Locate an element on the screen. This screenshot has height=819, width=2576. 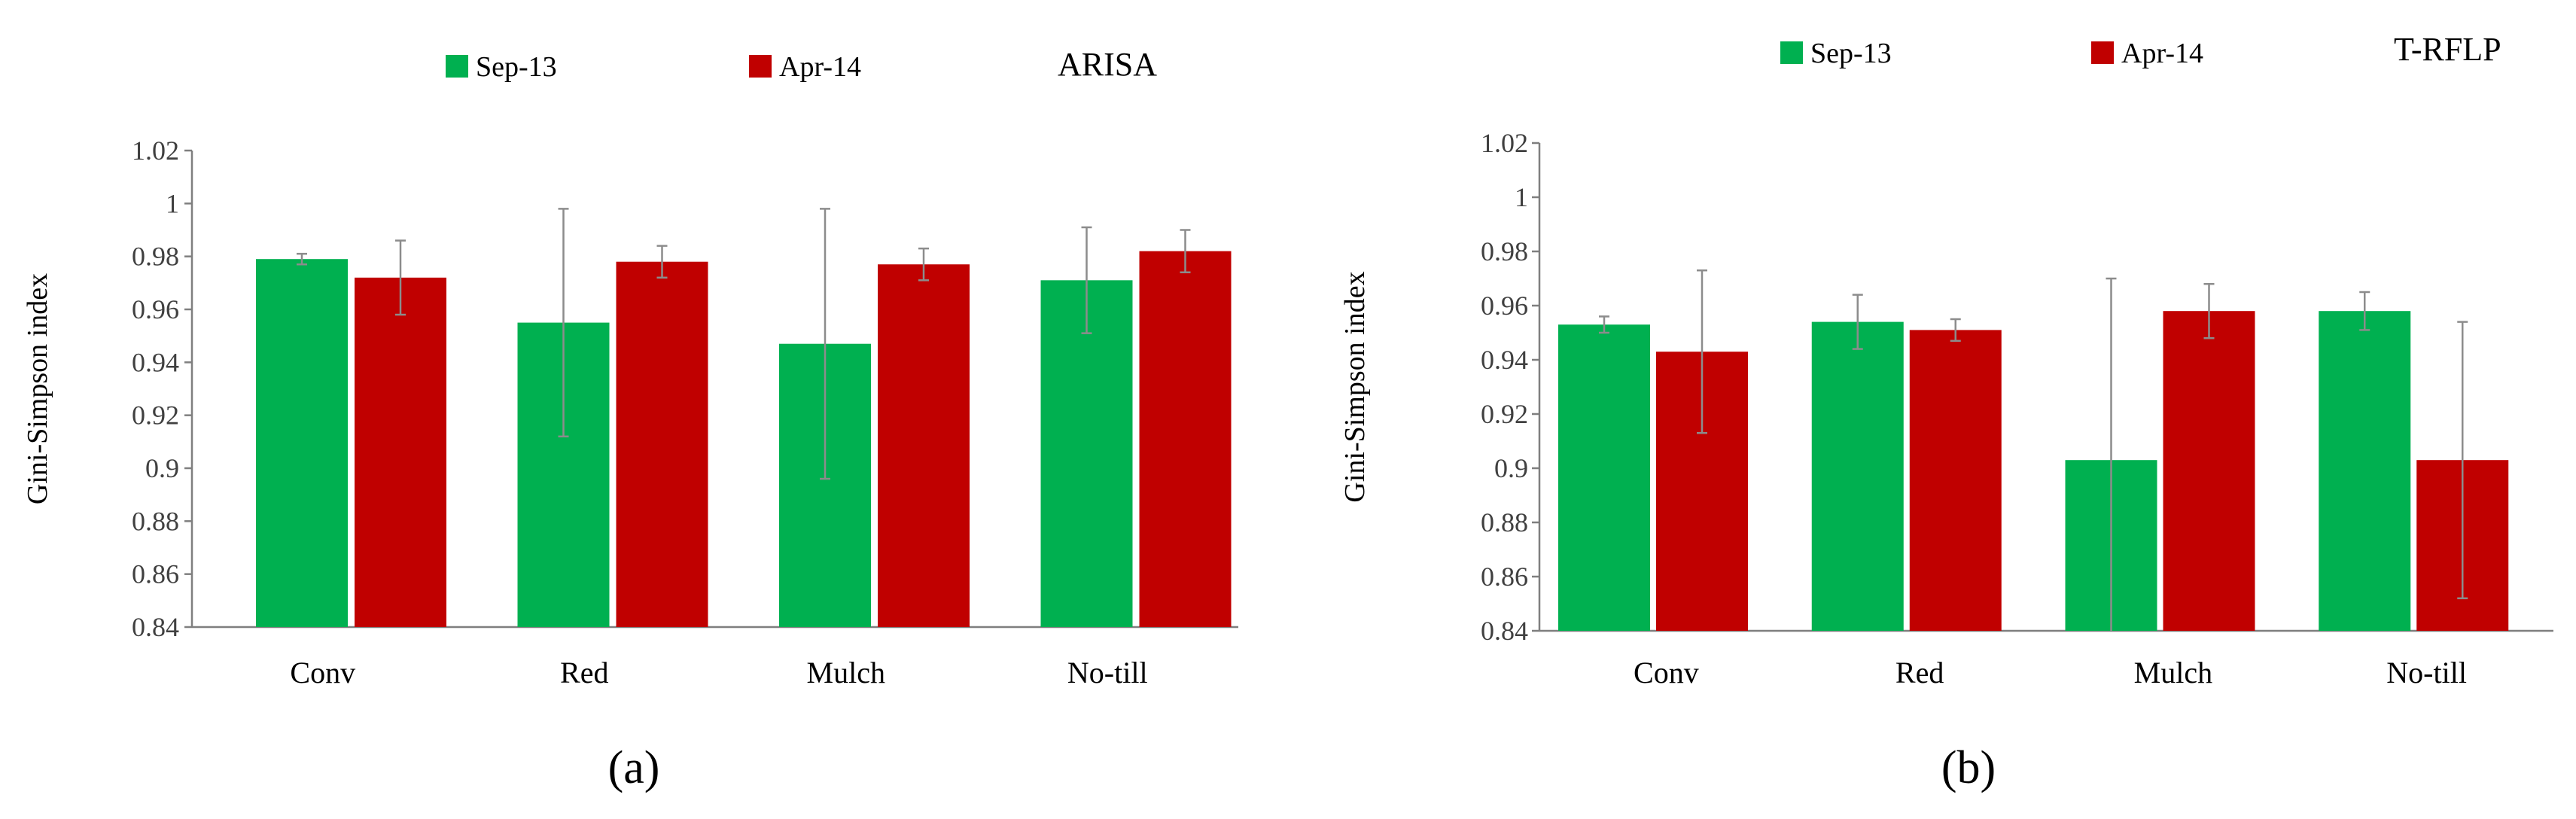
panel-label: (b) is located at coordinates (1969, 767).